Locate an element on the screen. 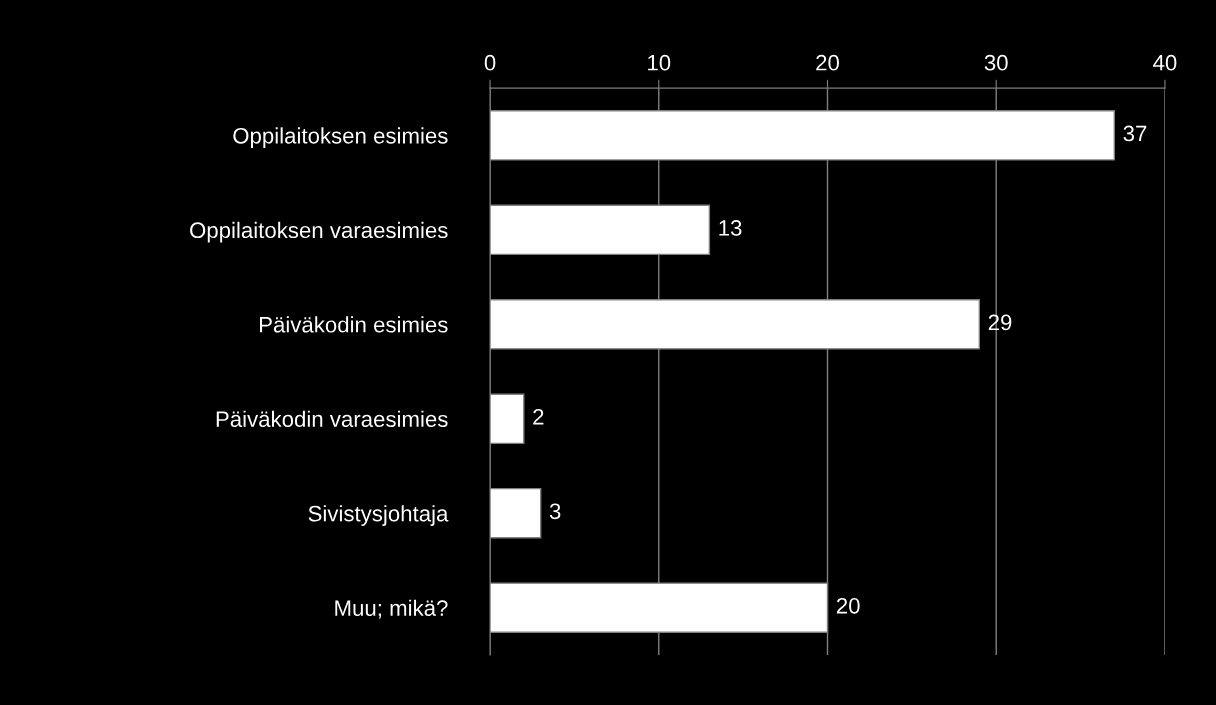 The width and height of the screenshot is (1216, 705). data-label: 37 is located at coordinates (1135, 133).